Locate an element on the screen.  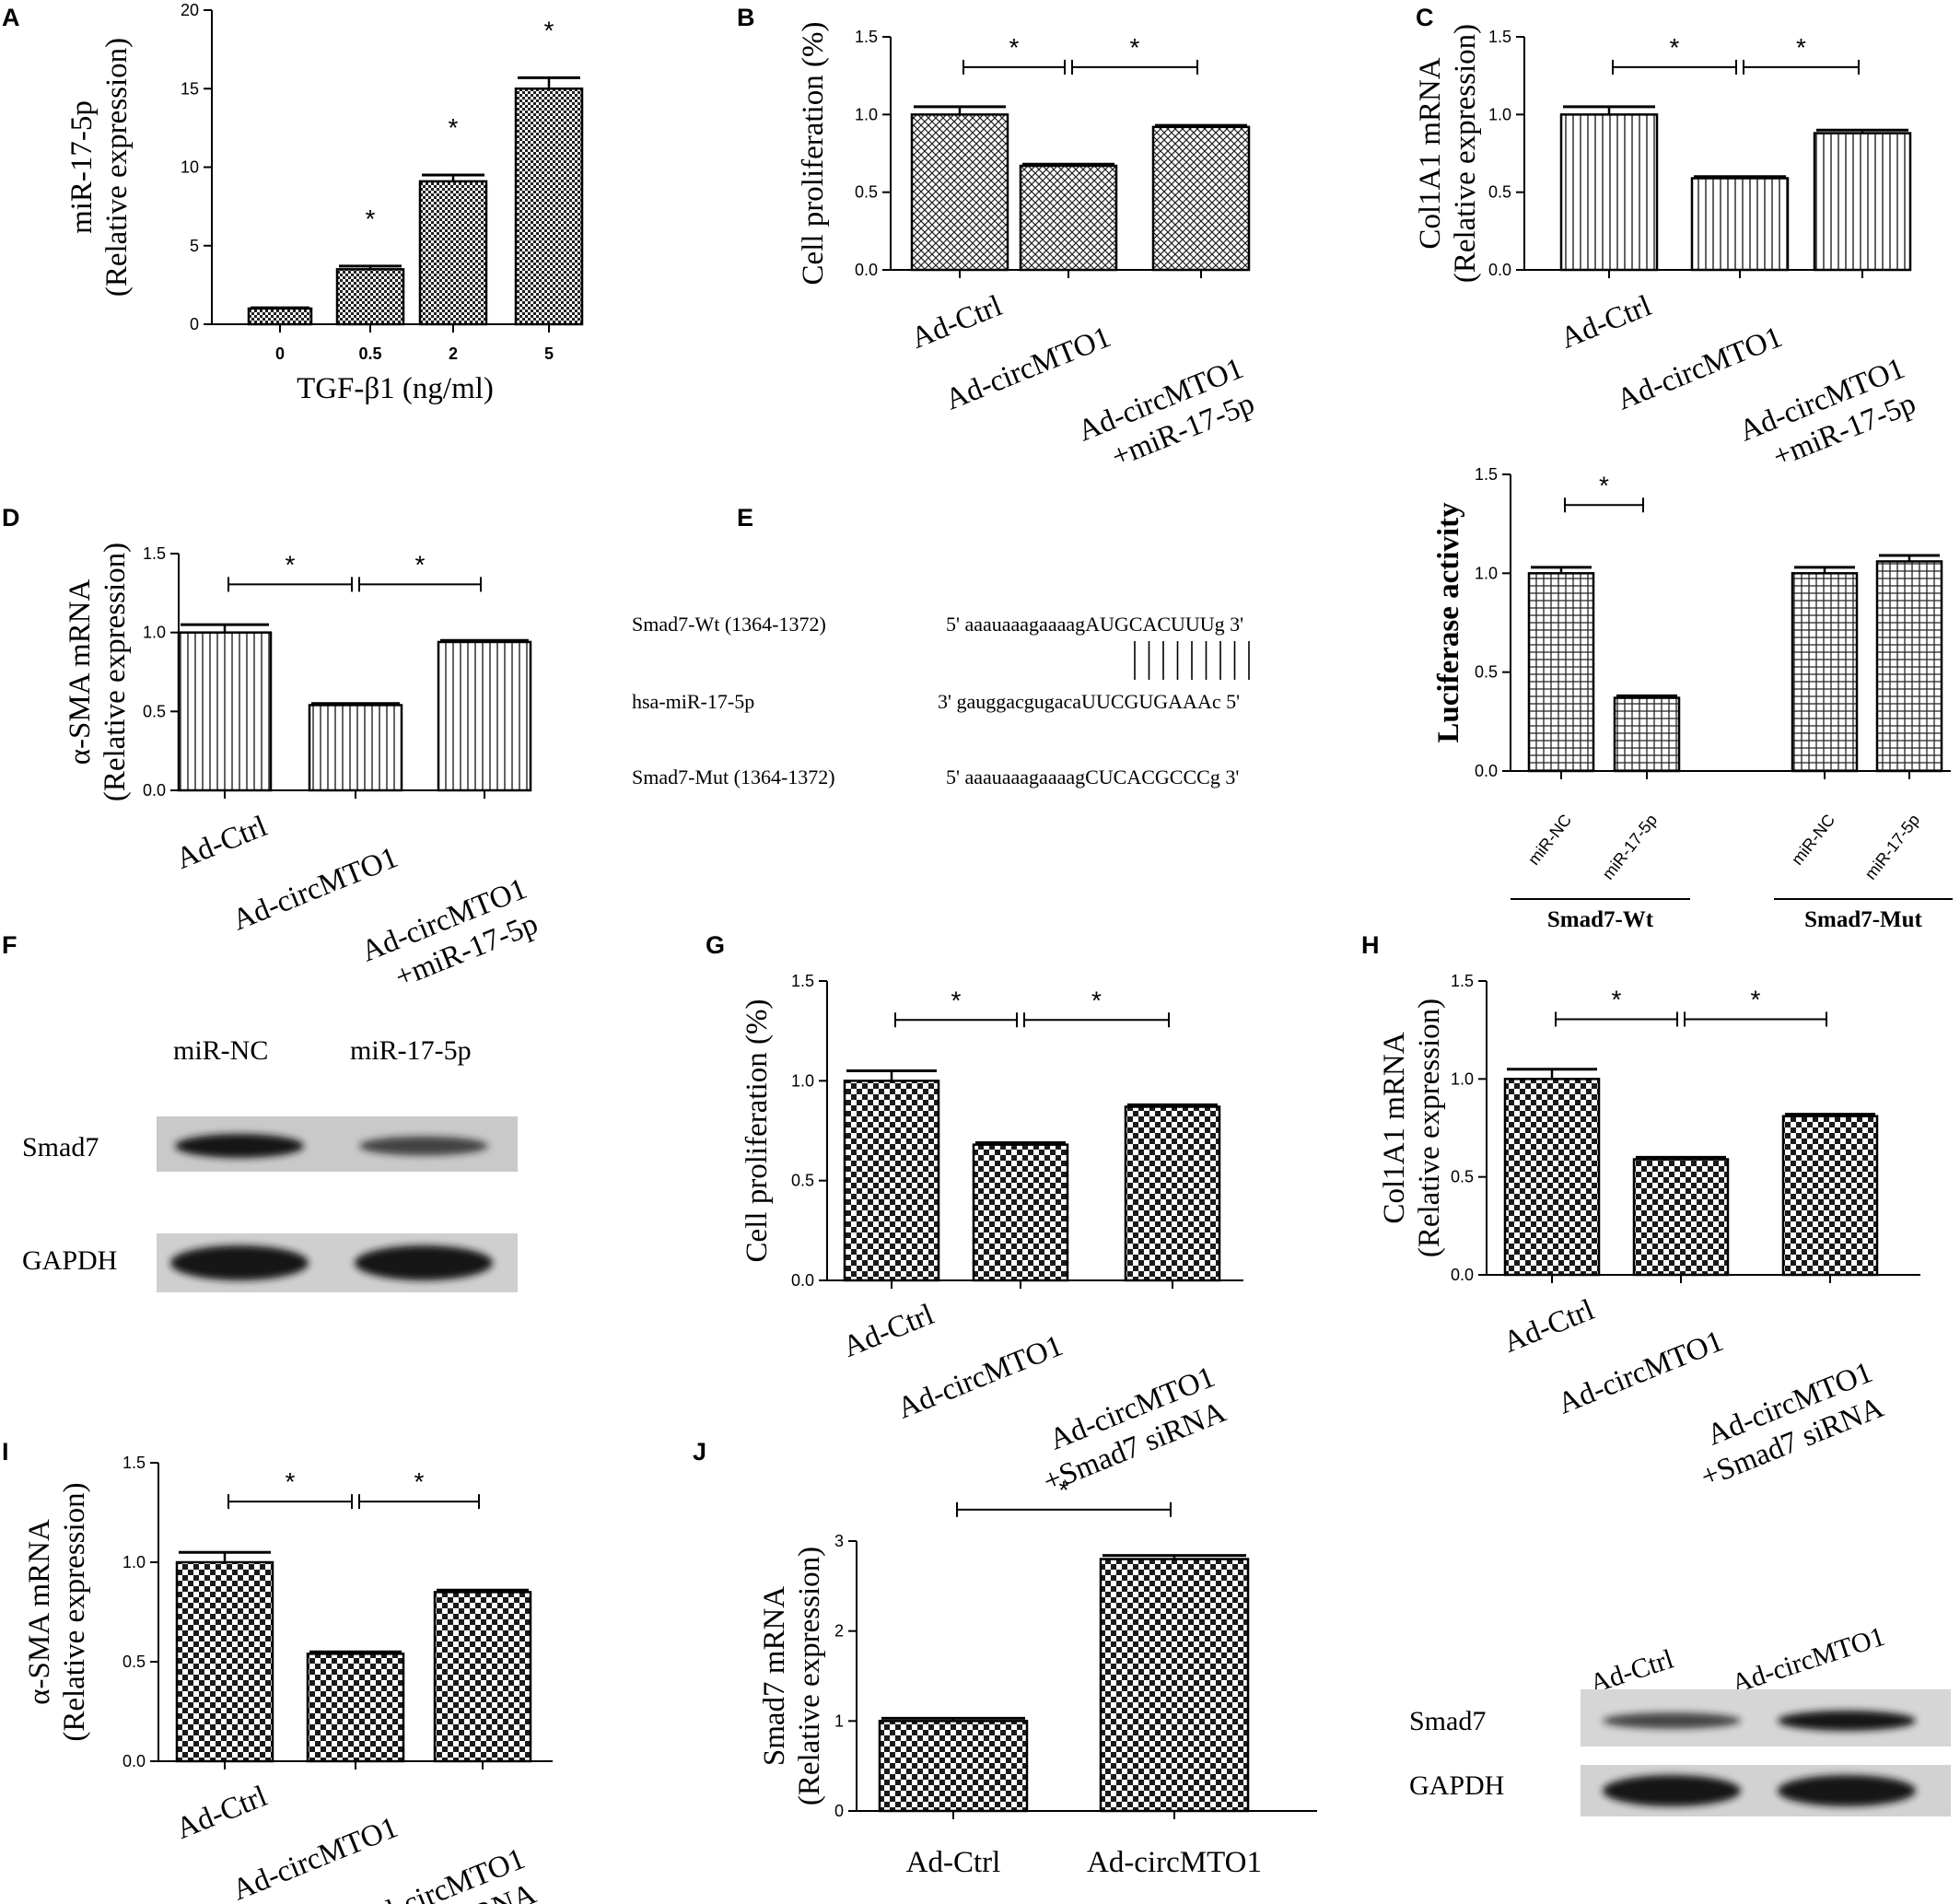
group-label: Smad7-Mut is located at coordinates (1863, 919).